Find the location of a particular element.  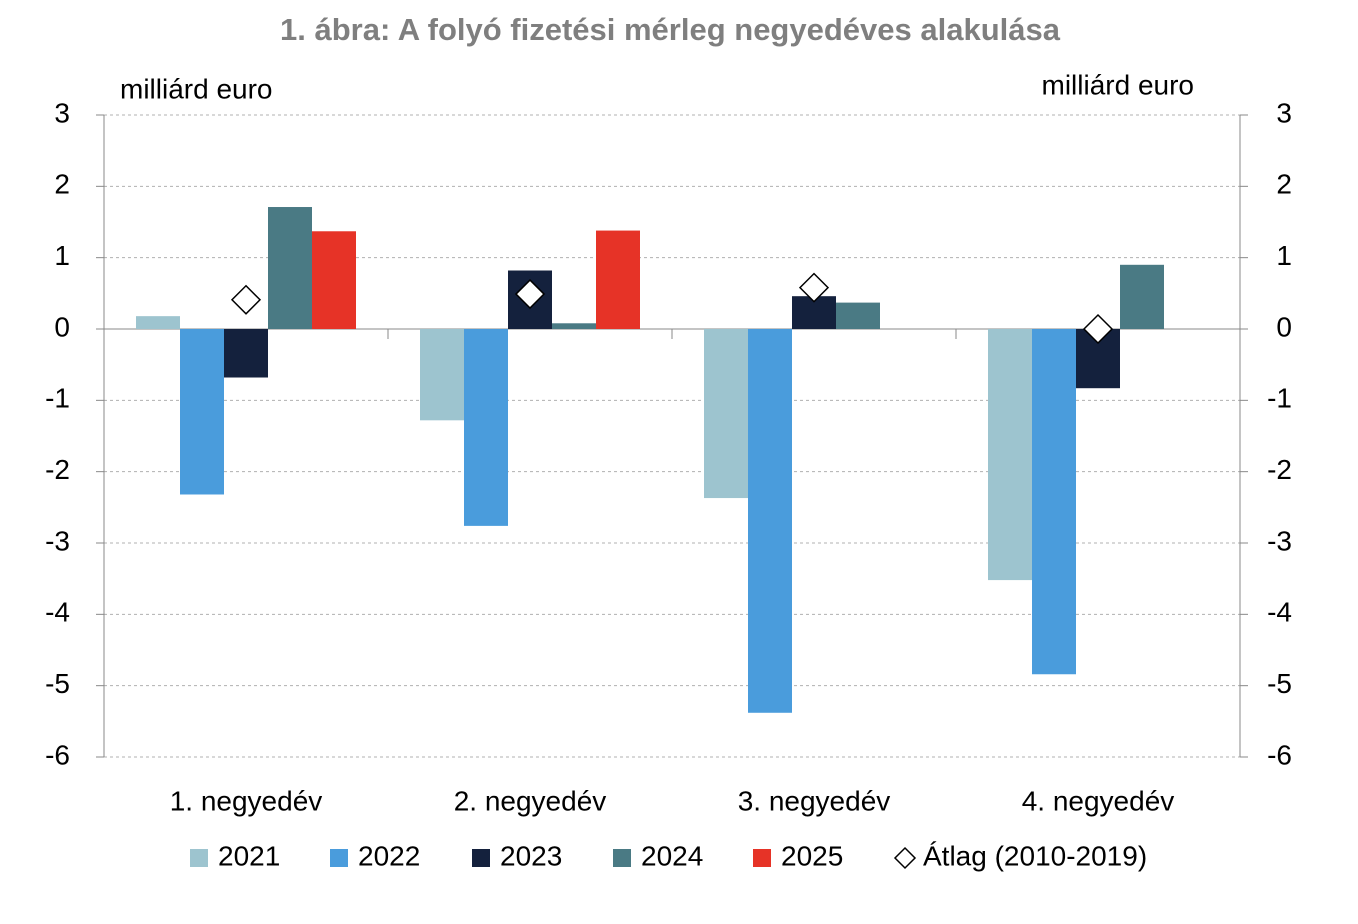

legend-label: 2022 is located at coordinates (389, 855).